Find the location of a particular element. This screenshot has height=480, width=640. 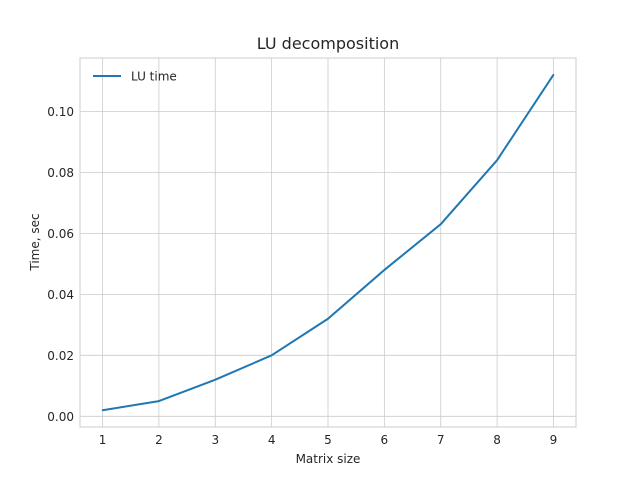

x-axis-label: Matrix size is located at coordinates (328, 459).